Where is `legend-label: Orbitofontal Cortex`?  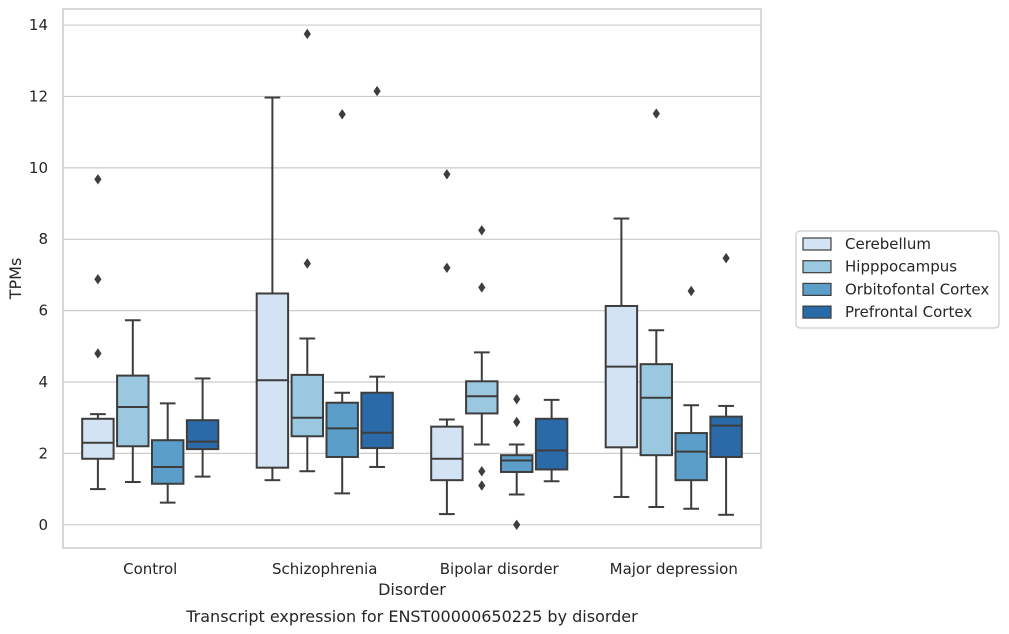
legend-label: Orbitofontal Cortex is located at coordinates (917, 289).